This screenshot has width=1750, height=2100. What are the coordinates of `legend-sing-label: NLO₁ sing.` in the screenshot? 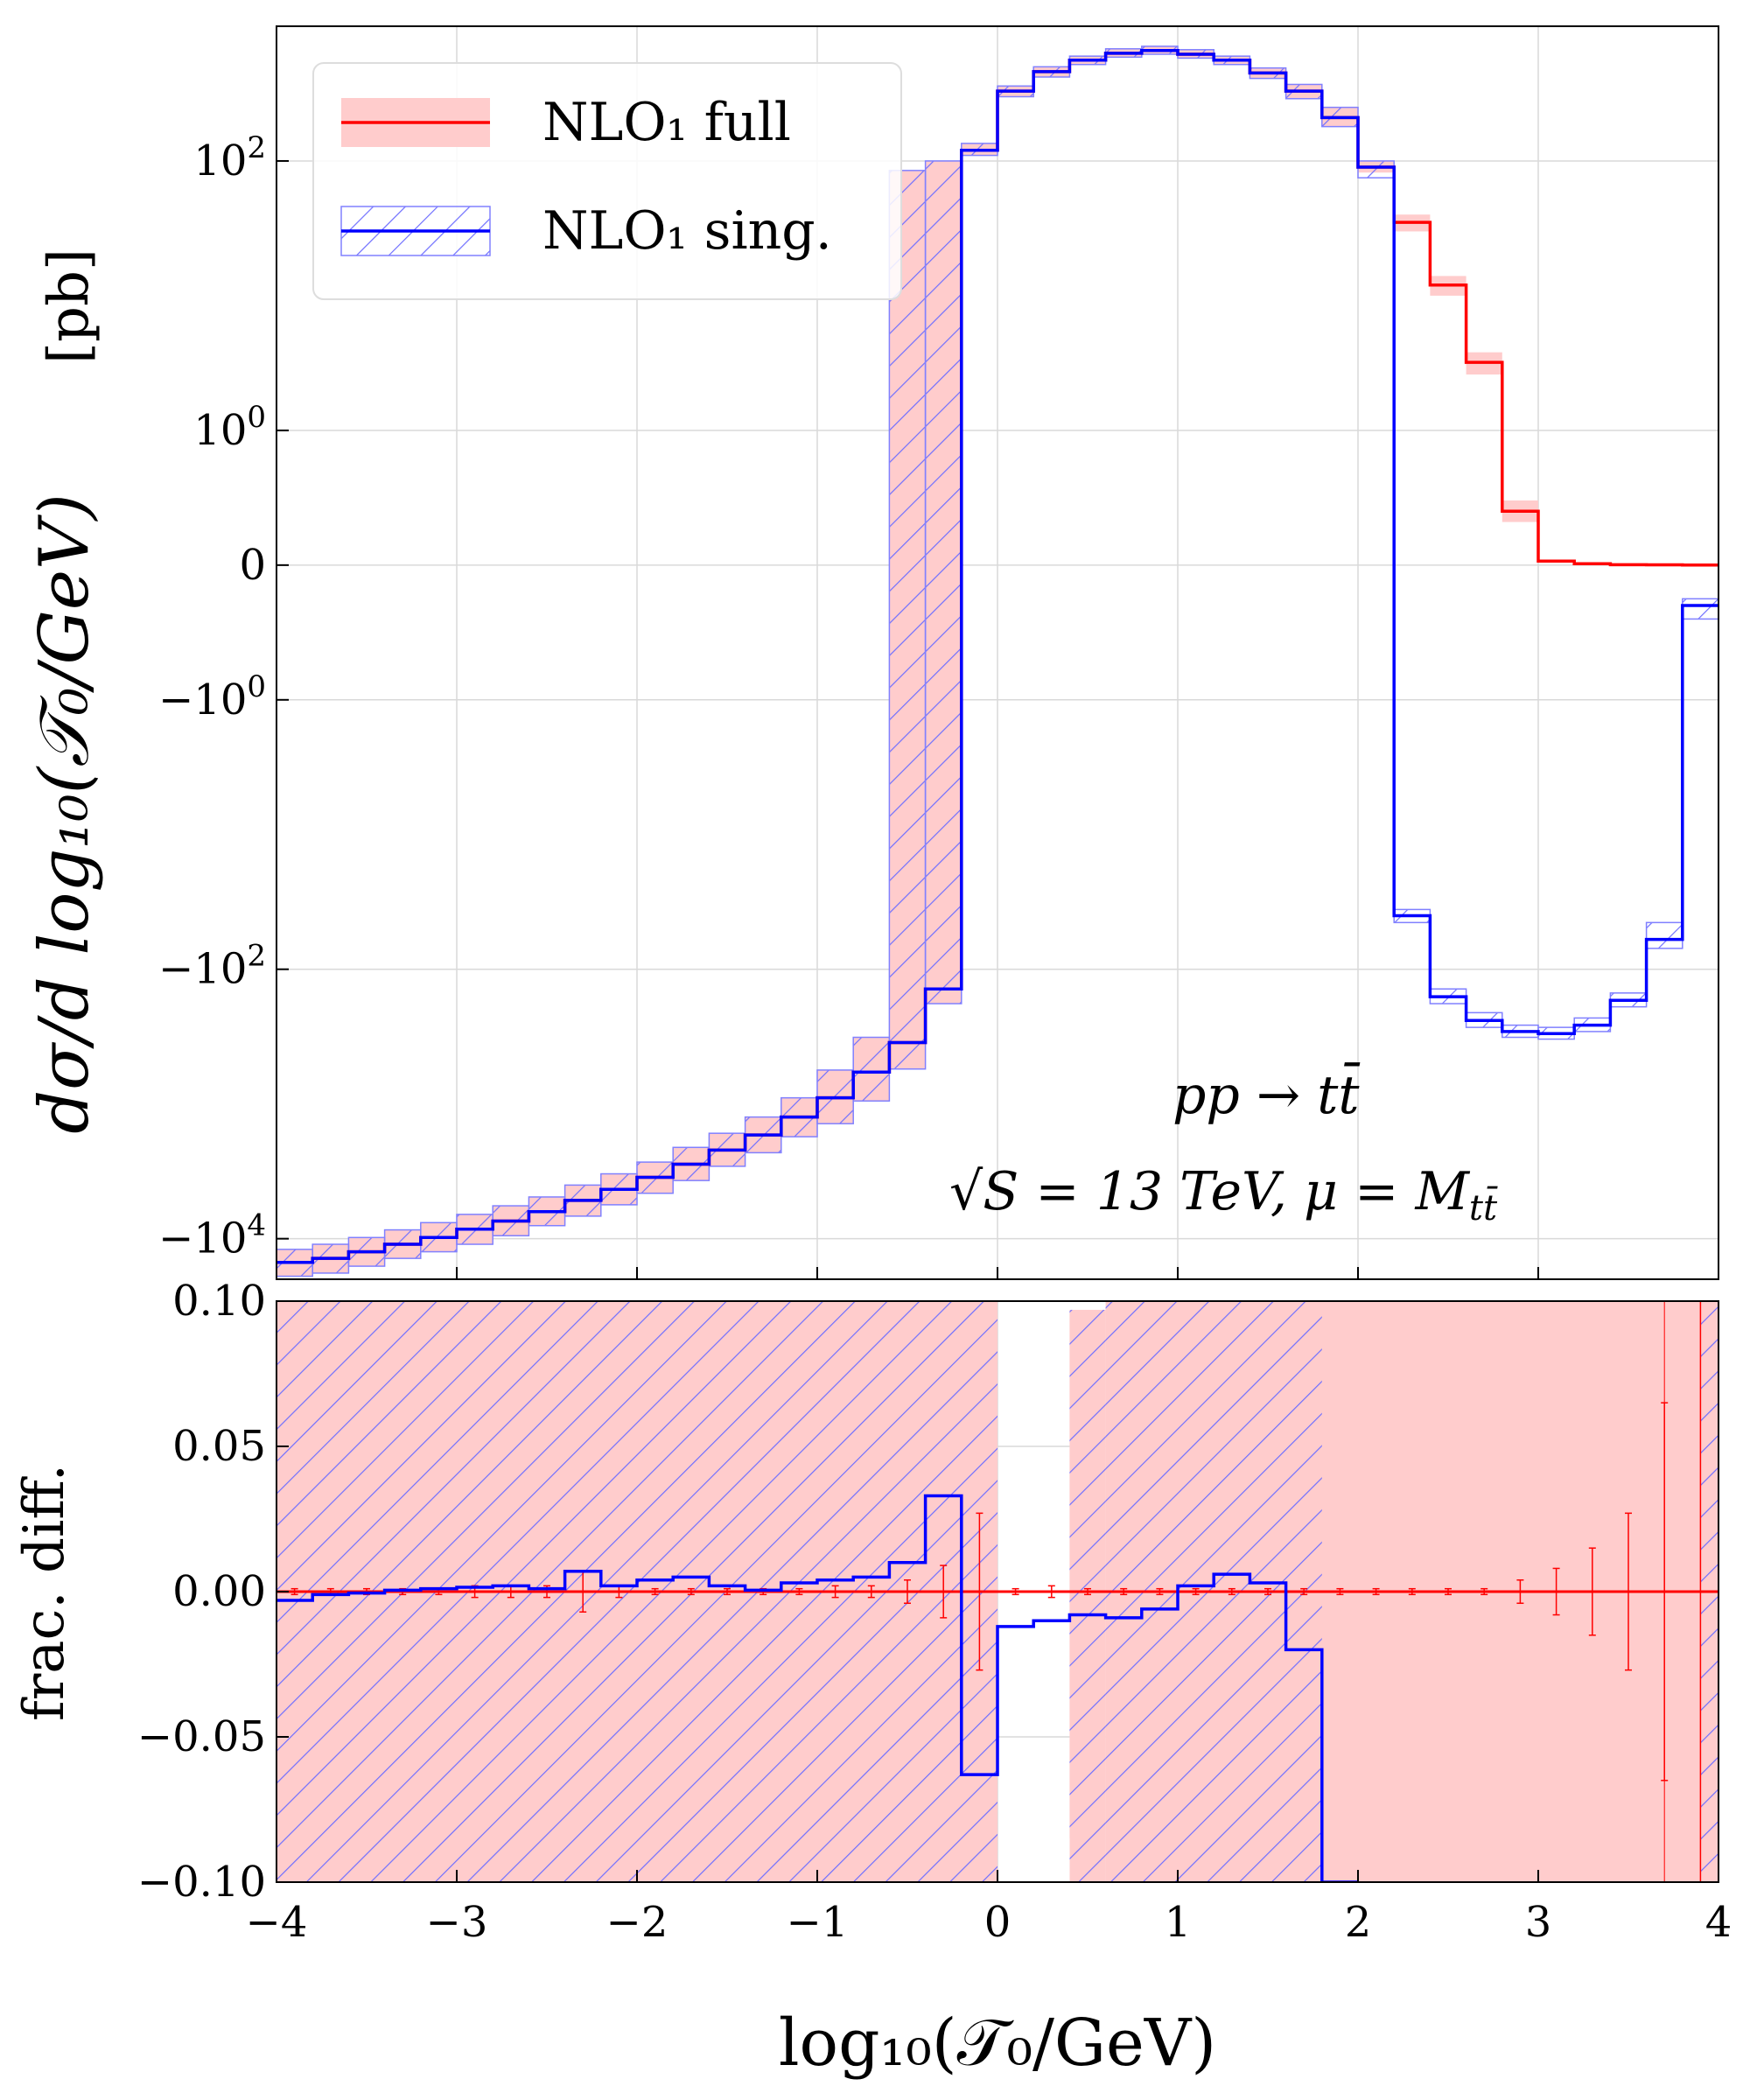 It's located at (687, 231).